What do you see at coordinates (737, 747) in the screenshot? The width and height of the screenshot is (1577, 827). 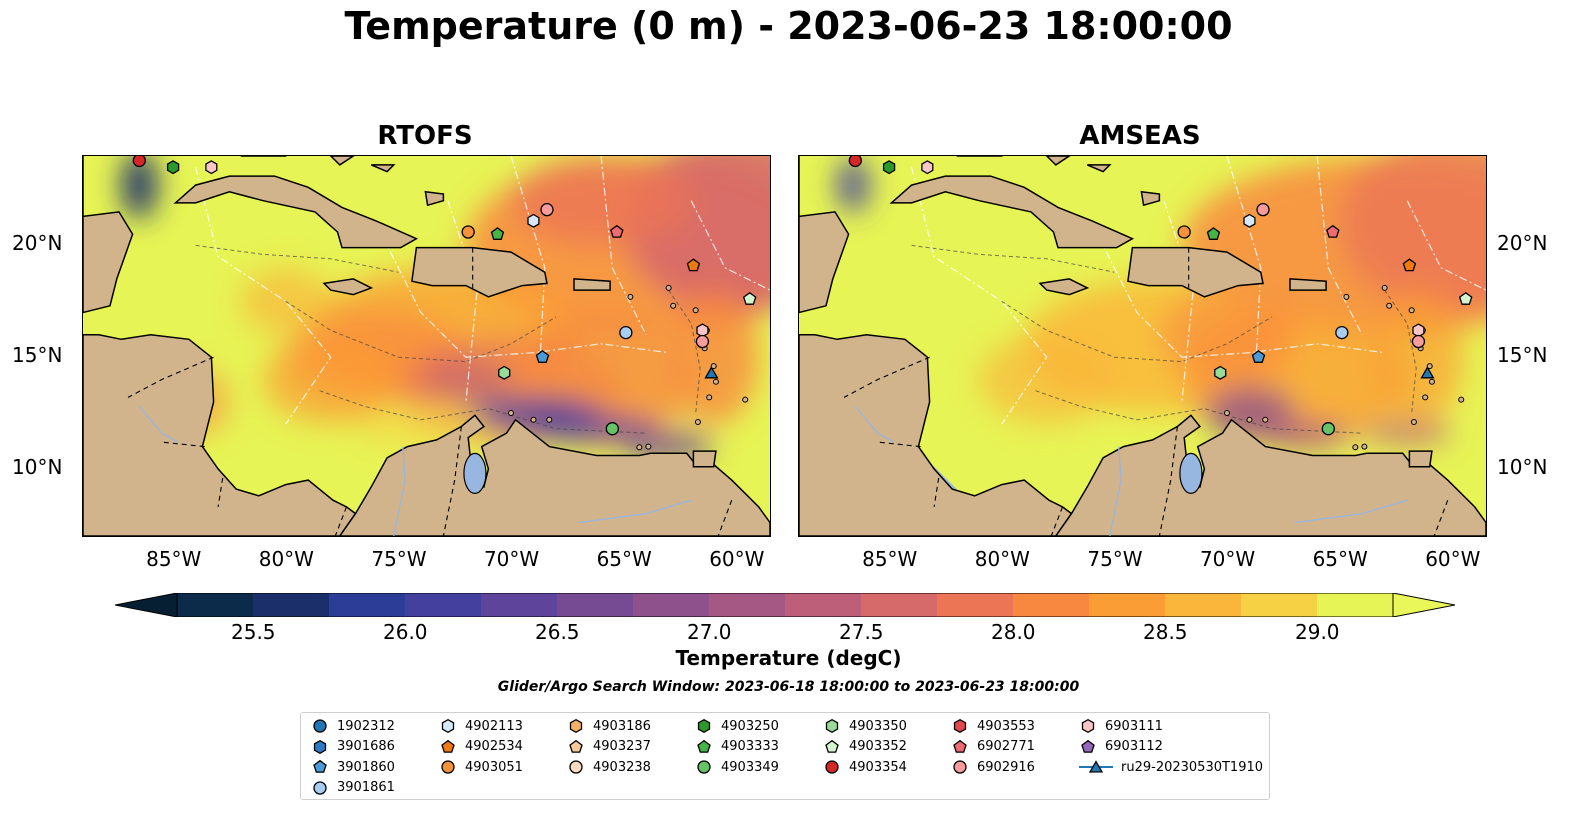 I see `legend-item: 4903333` at bounding box center [737, 747].